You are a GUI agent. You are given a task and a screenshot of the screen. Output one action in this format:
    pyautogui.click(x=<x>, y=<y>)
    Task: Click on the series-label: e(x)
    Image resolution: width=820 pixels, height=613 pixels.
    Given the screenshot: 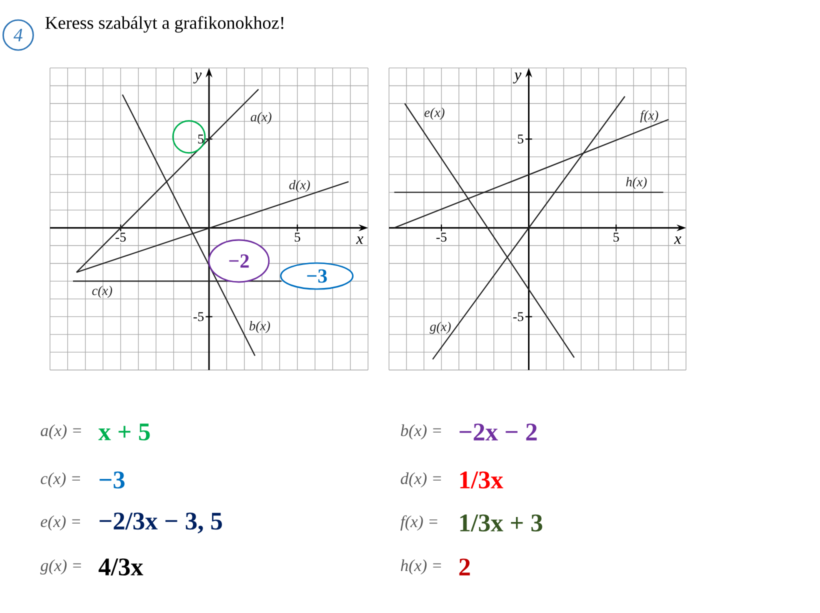 What is the action you would take?
    pyautogui.click(x=434, y=114)
    